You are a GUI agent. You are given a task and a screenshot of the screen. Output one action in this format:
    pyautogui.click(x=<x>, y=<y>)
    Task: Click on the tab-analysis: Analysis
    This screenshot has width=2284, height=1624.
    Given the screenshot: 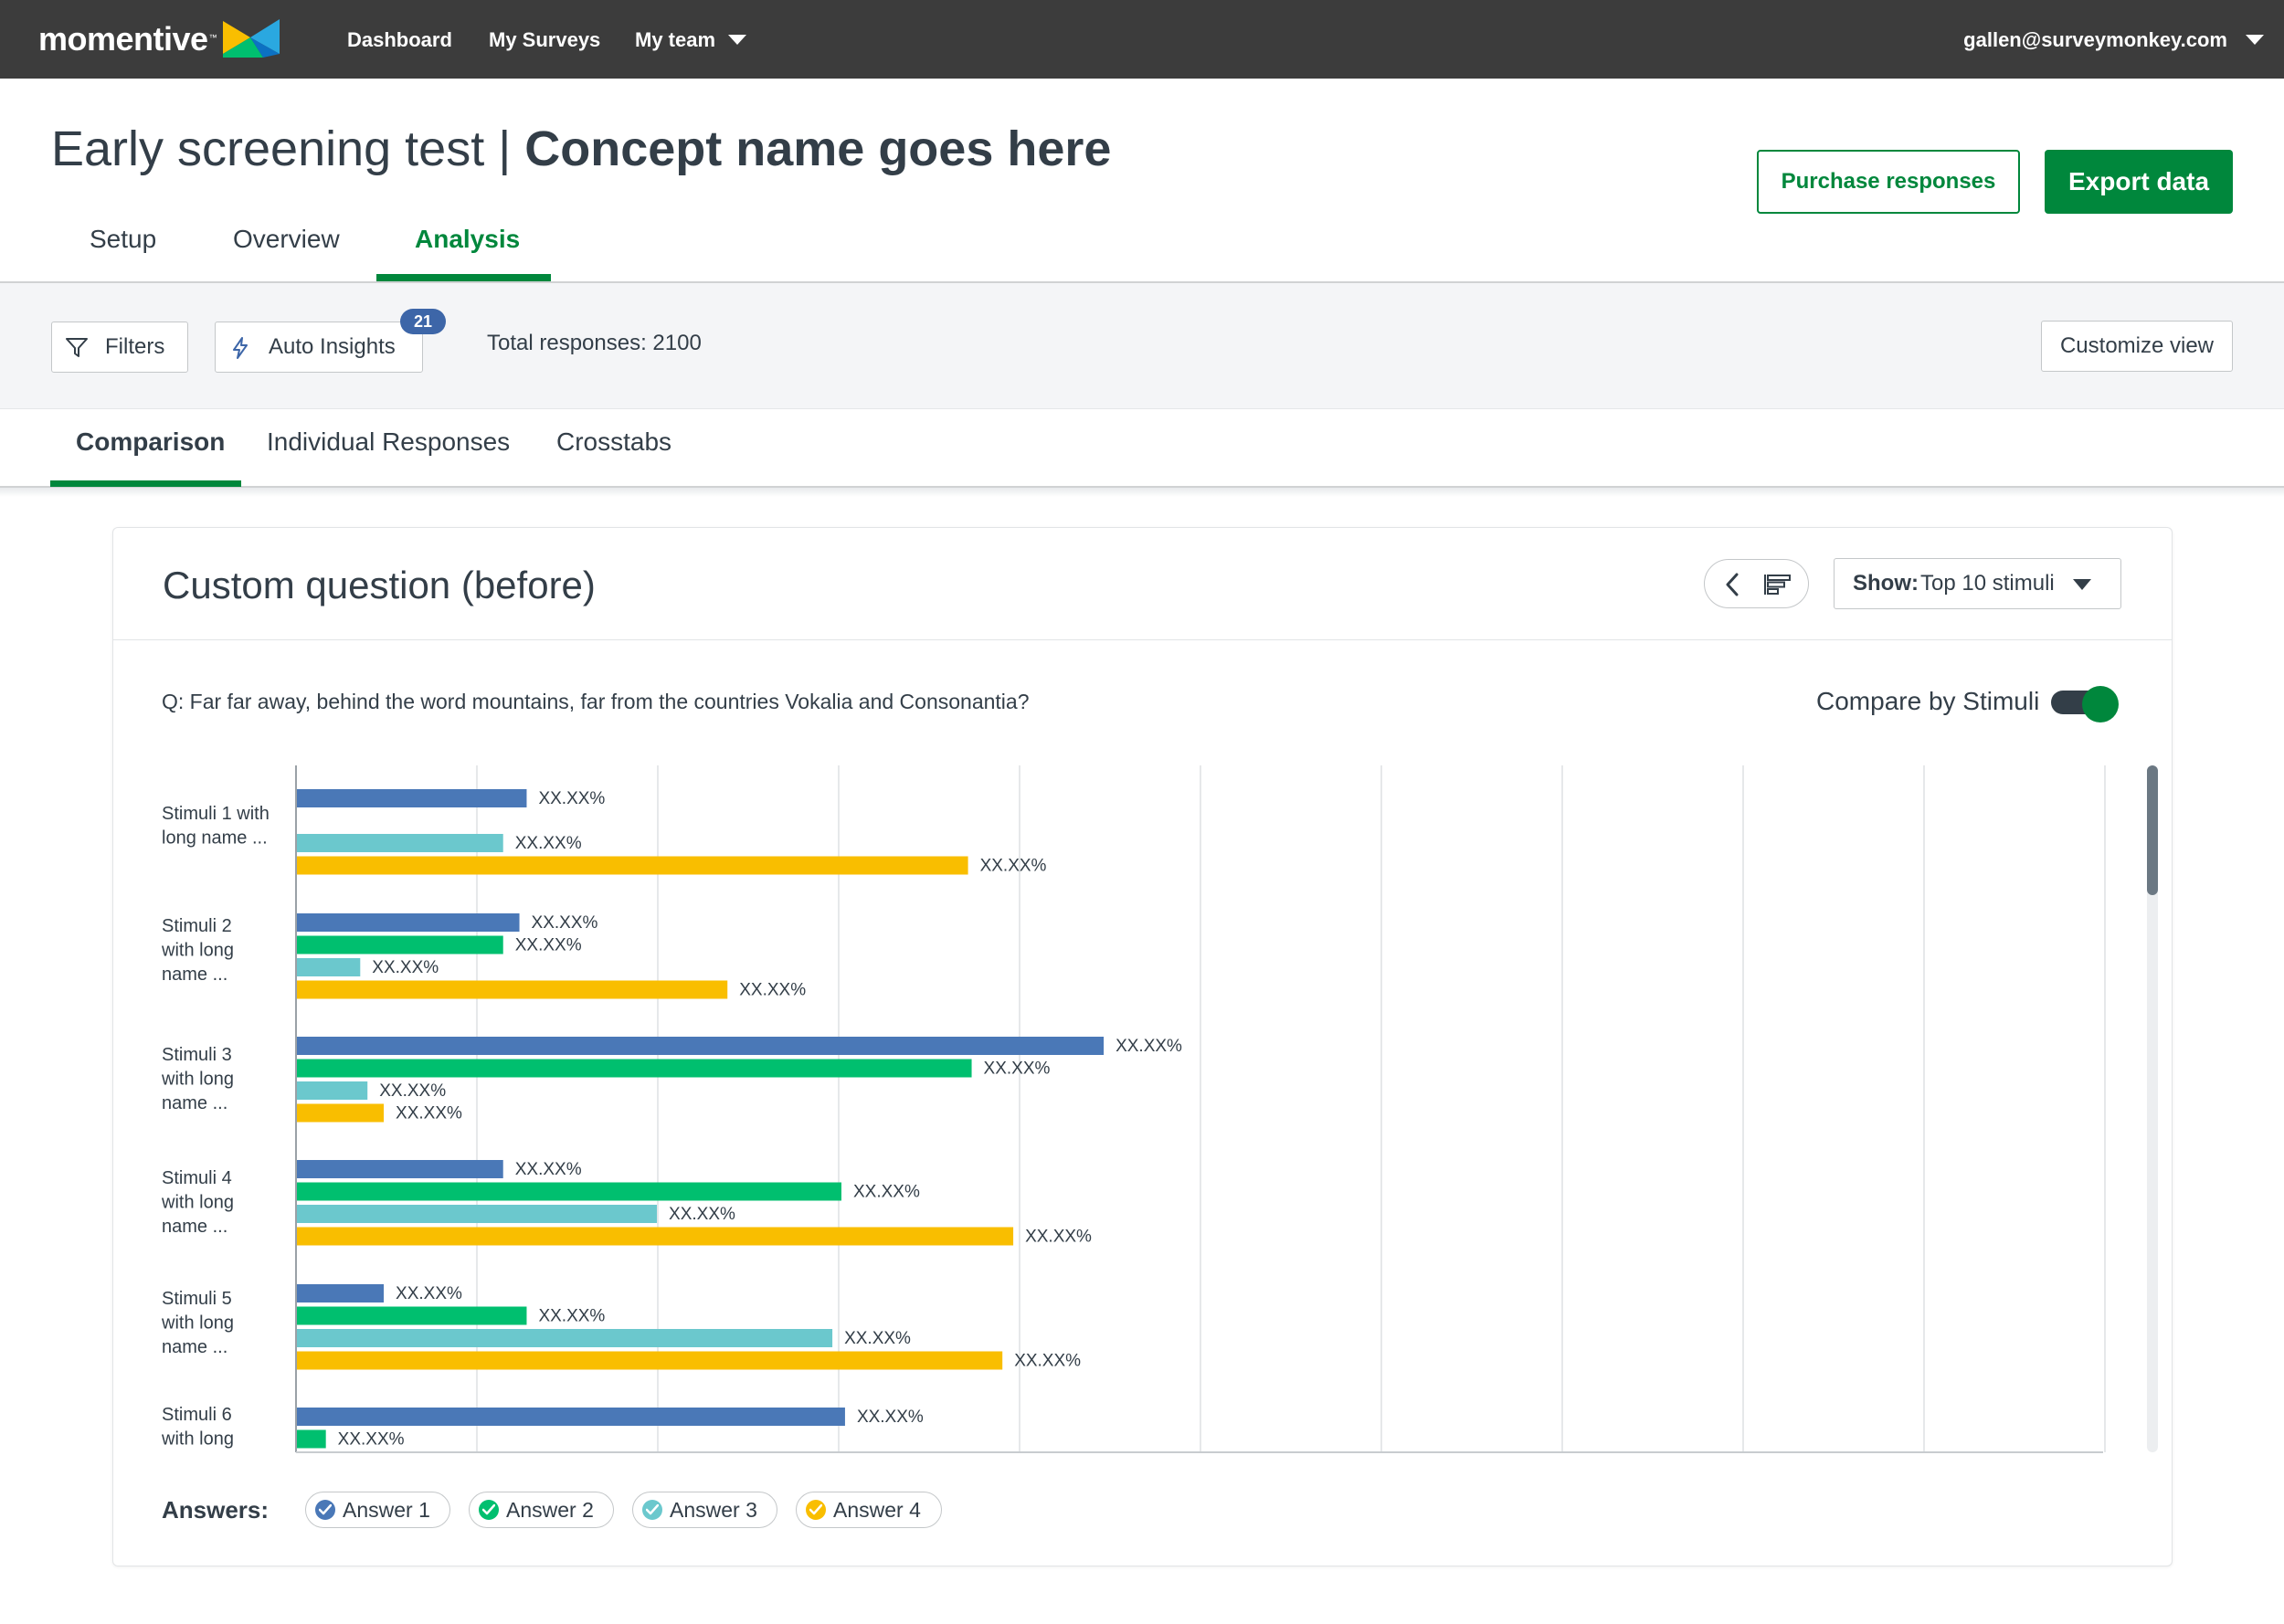 What is the action you would take?
    pyautogui.click(x=468, y=239)
    